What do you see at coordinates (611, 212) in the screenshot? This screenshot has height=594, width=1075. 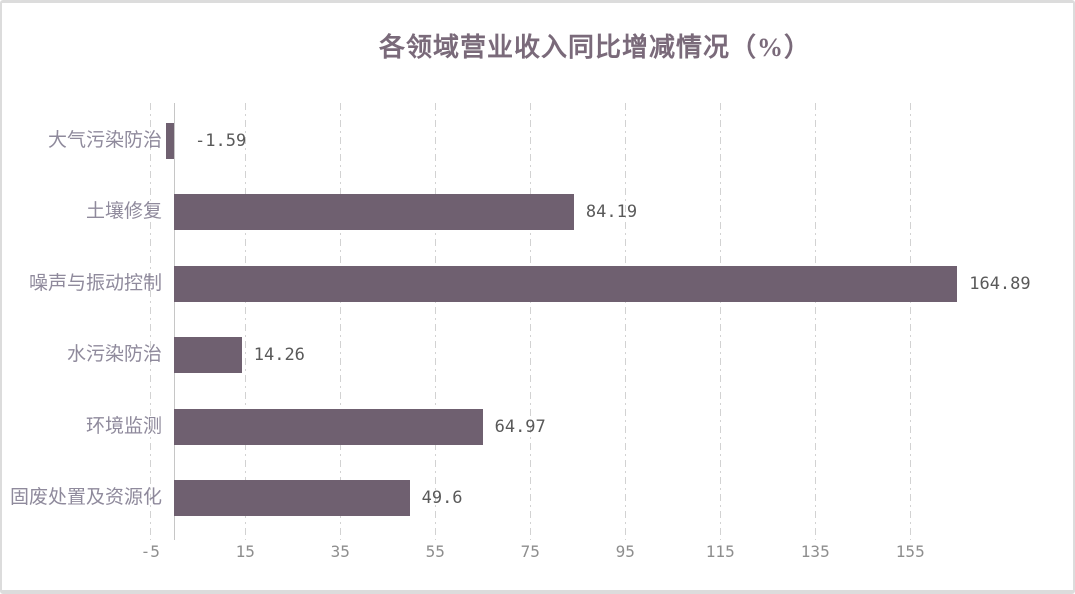 I see `value-label: 84.19` at bounding box center [611, 212].